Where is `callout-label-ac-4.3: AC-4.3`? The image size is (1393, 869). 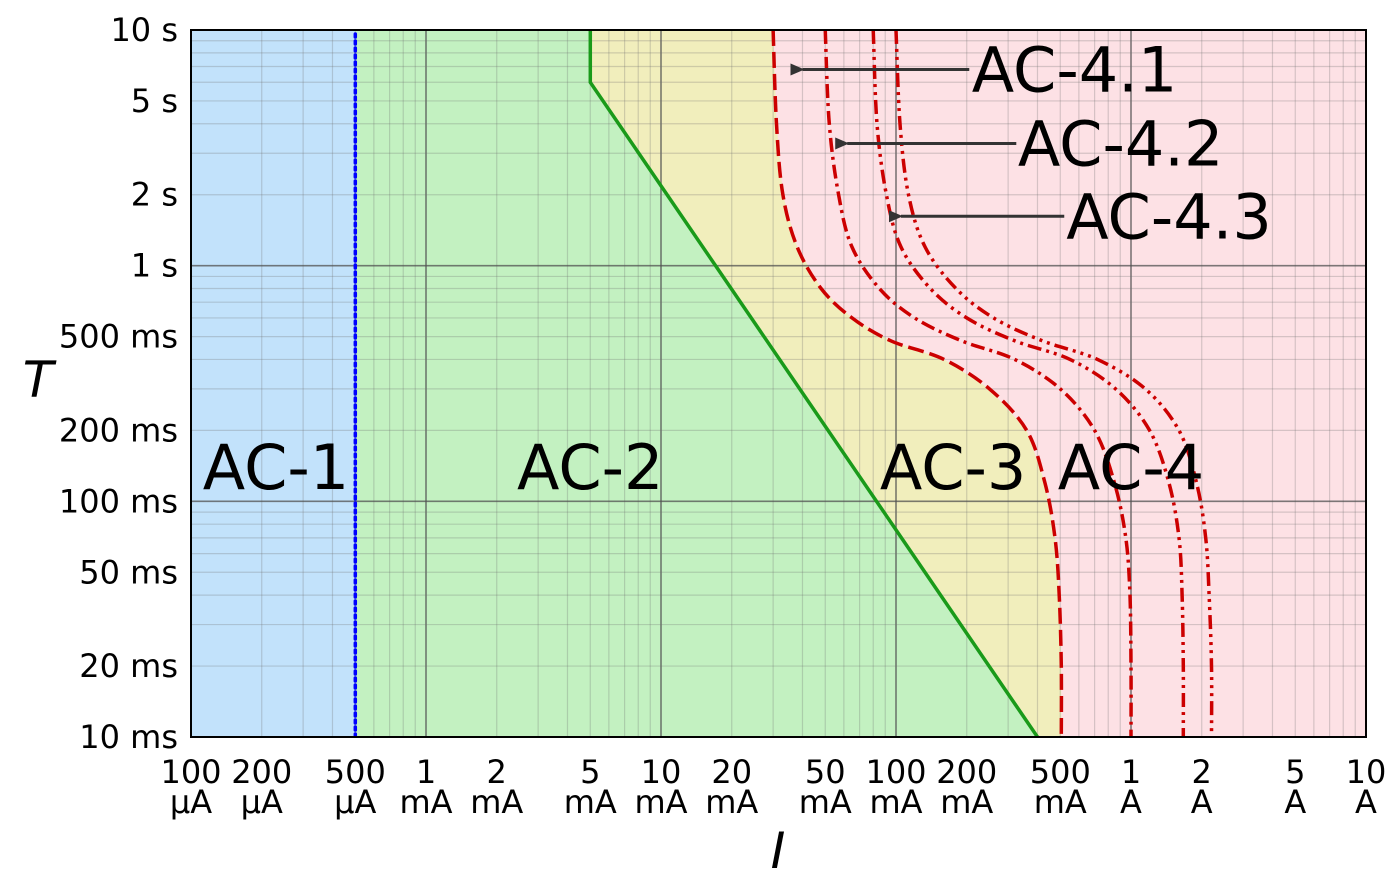 callout-label-ac-4.3: AC-4.3 is located at coordinates (1169, 216).